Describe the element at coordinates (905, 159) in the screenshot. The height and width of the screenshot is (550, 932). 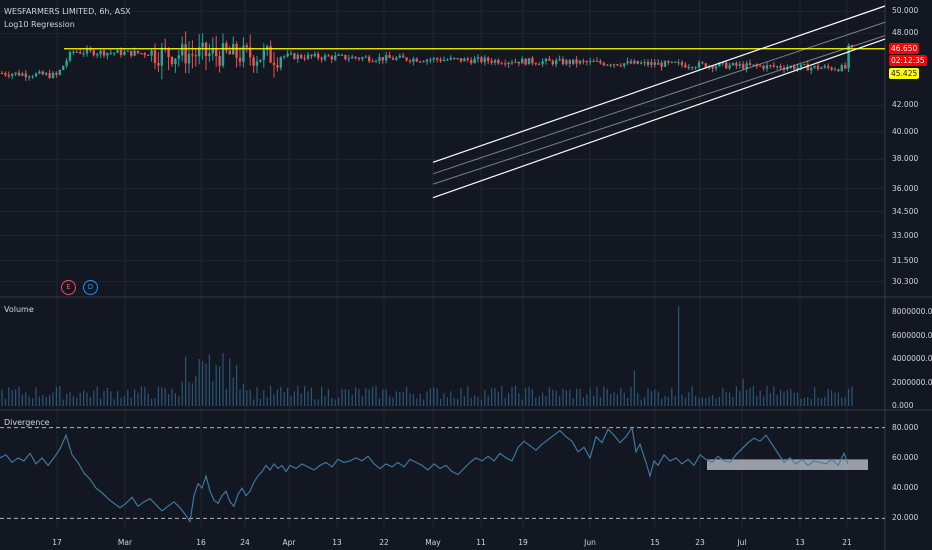
I see `price-tick-label: 38.000` at that location.